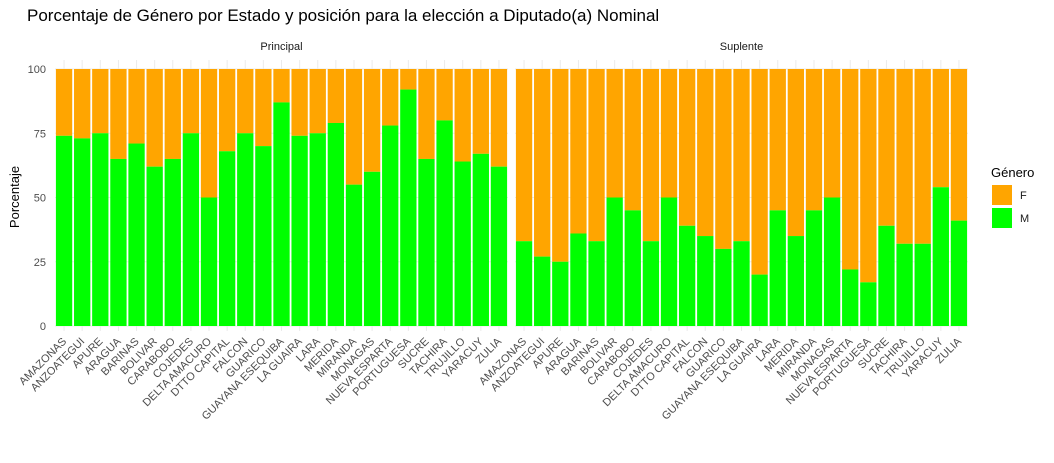  I want to click on legend-item-m: M, so click(1010, 218).